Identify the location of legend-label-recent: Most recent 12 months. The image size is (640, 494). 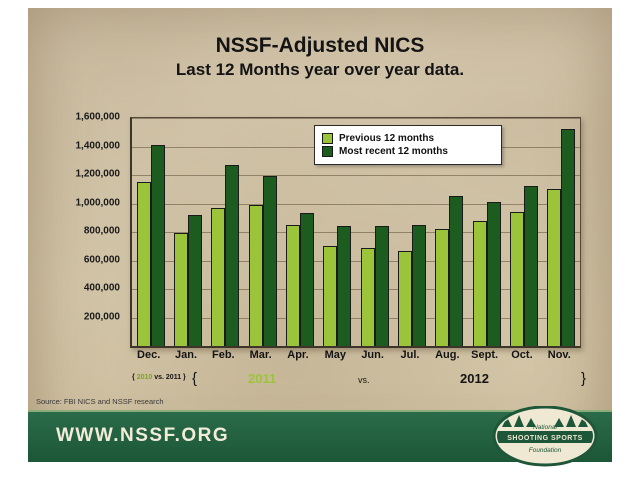
(393, 151).